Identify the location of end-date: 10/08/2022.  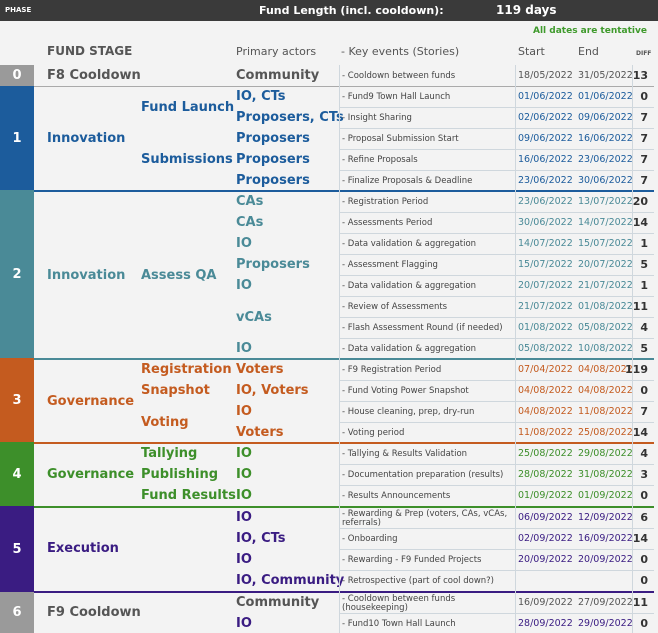
(605, 348).